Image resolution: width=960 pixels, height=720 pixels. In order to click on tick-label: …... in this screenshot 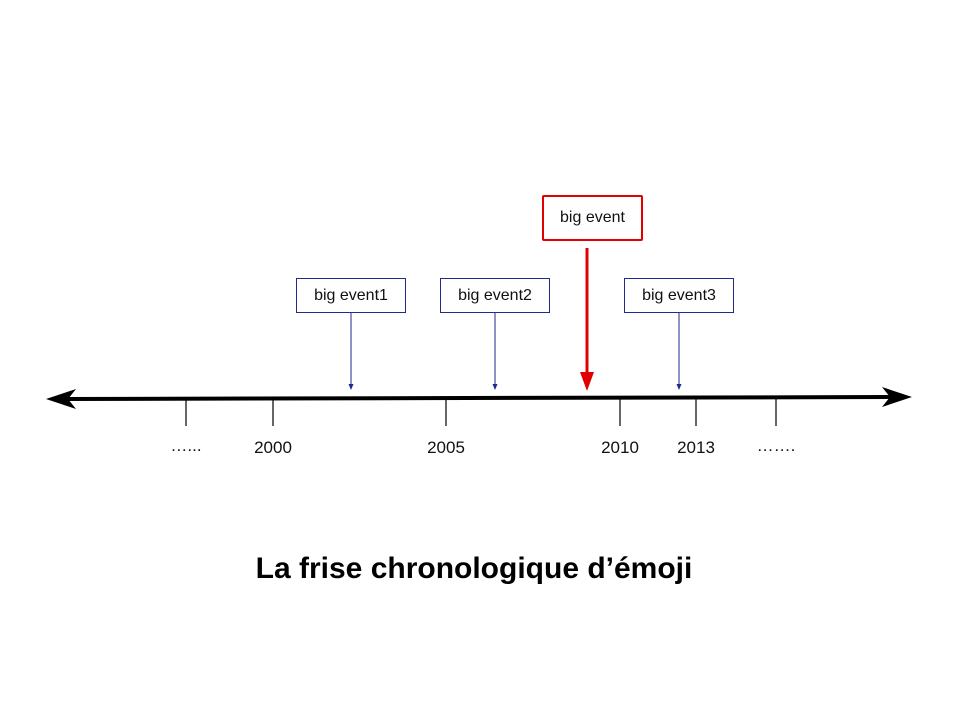, I will do `click(186, 445)`.